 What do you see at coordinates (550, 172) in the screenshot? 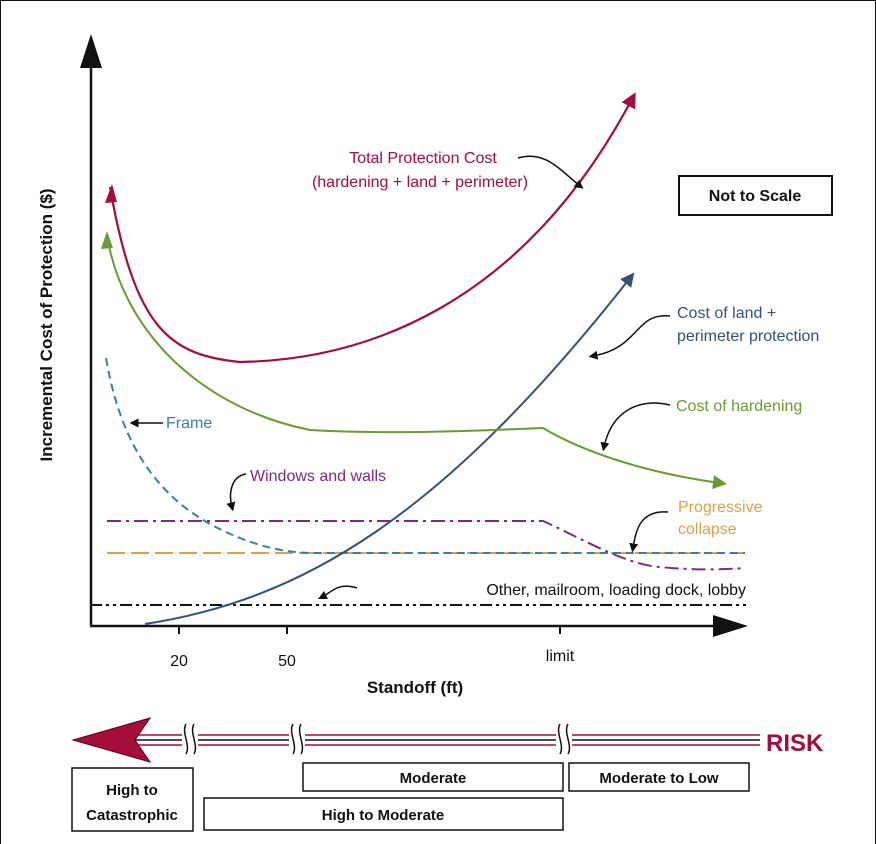
I see `total-cost-pointer` at bounding box center [550, 172].